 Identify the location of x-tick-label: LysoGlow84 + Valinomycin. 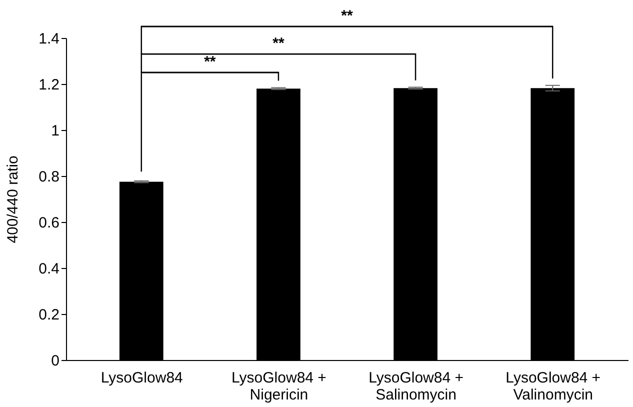
(553, 387).